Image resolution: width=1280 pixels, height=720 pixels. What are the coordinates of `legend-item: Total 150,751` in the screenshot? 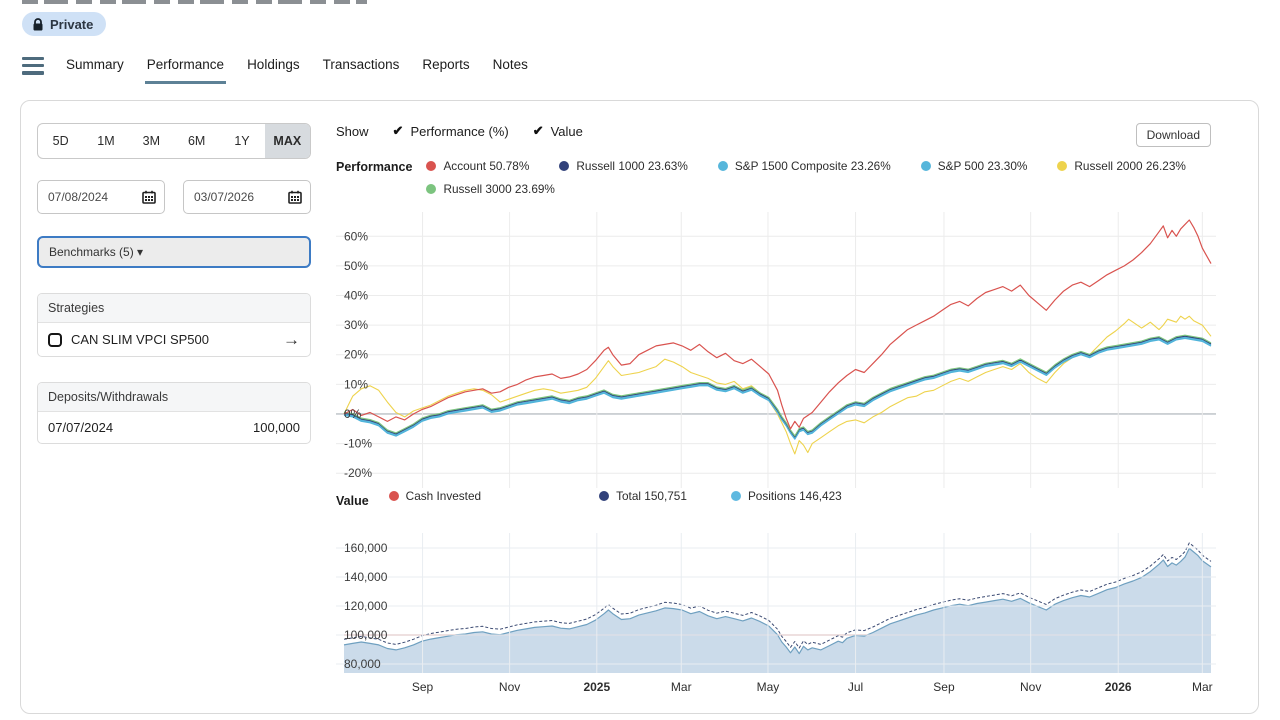 It's located at (643, 496).